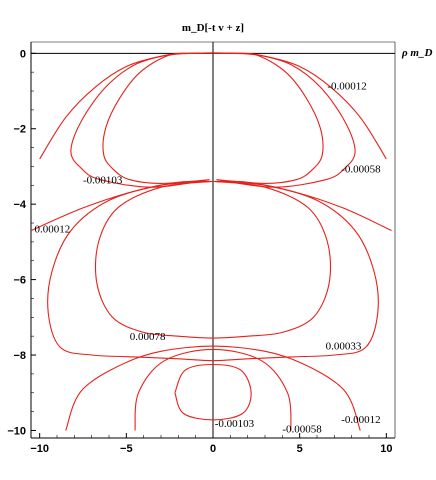 This screenshot has height=480, width=436. I want to click on contour-label-3: 0.00012, so click(52, 230).